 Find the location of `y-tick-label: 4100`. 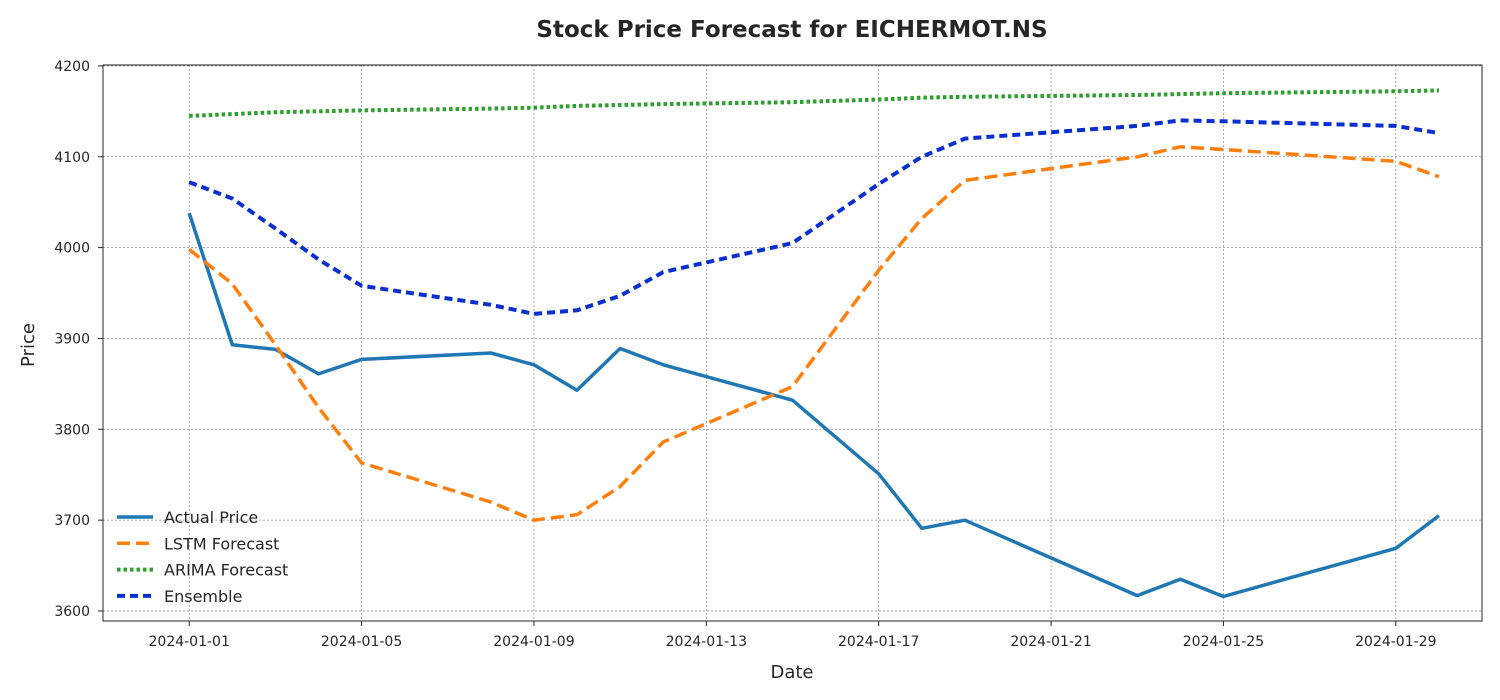

y-tick-label: 4100 is located at coordinates (72, 158).